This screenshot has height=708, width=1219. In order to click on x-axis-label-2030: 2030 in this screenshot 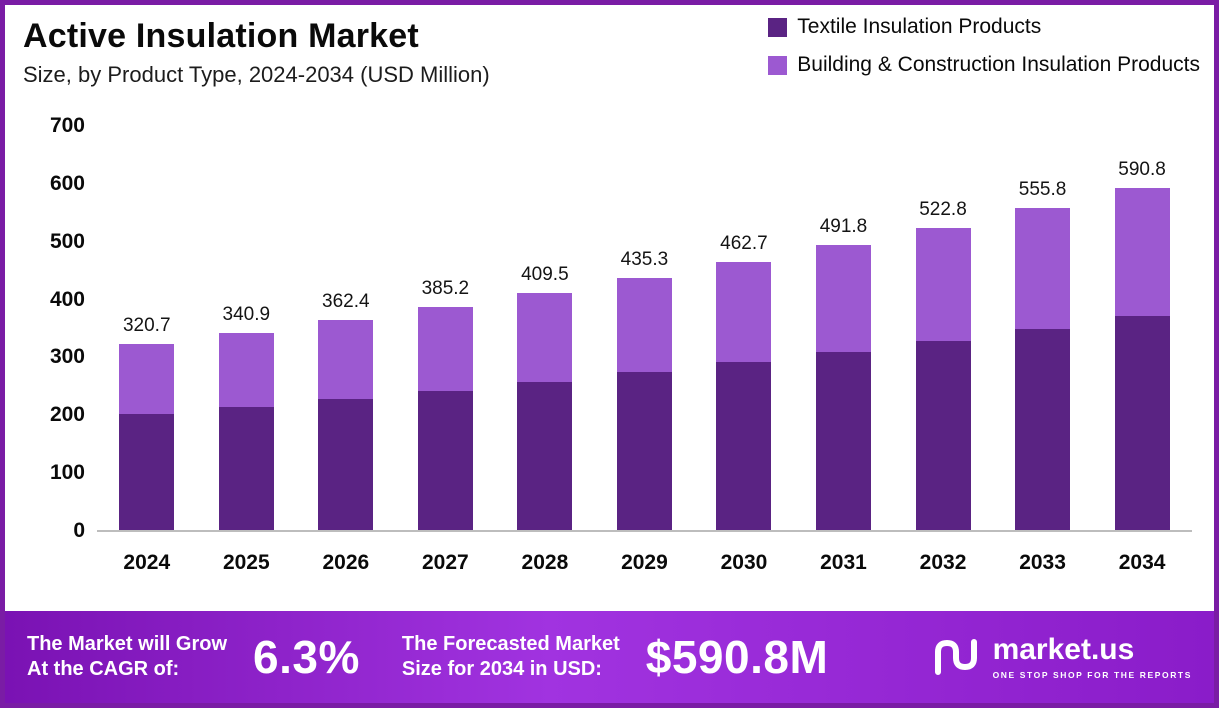, I will do `click(744, 562)`.